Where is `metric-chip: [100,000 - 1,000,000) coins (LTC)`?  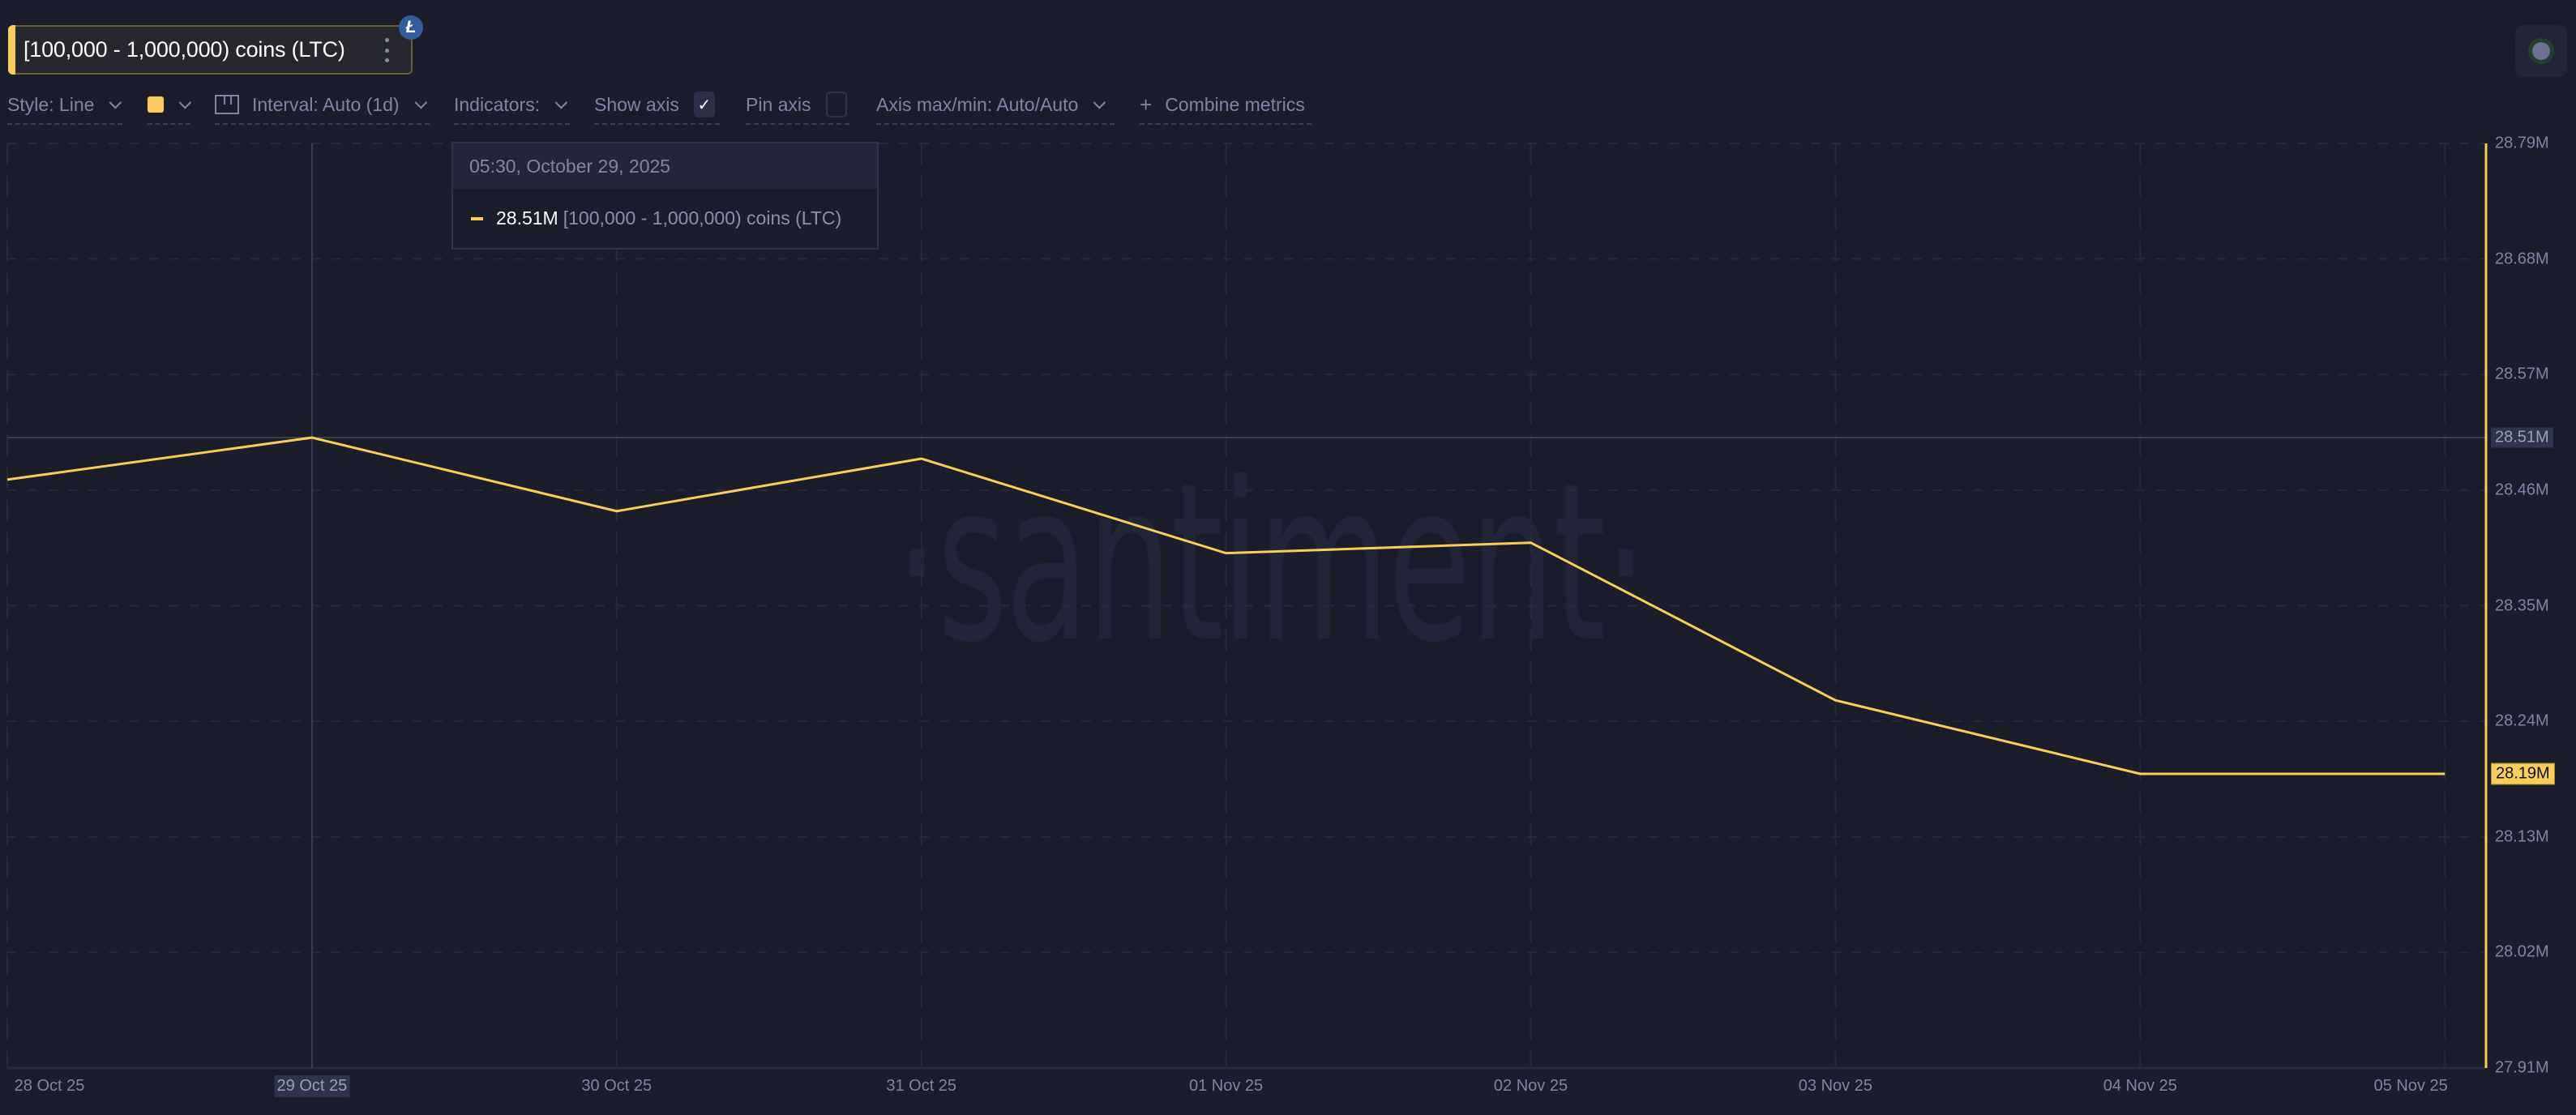
metric-chip: [100,000 - 1,000,000) coins (LTC) is located at coordinates (210, 50).